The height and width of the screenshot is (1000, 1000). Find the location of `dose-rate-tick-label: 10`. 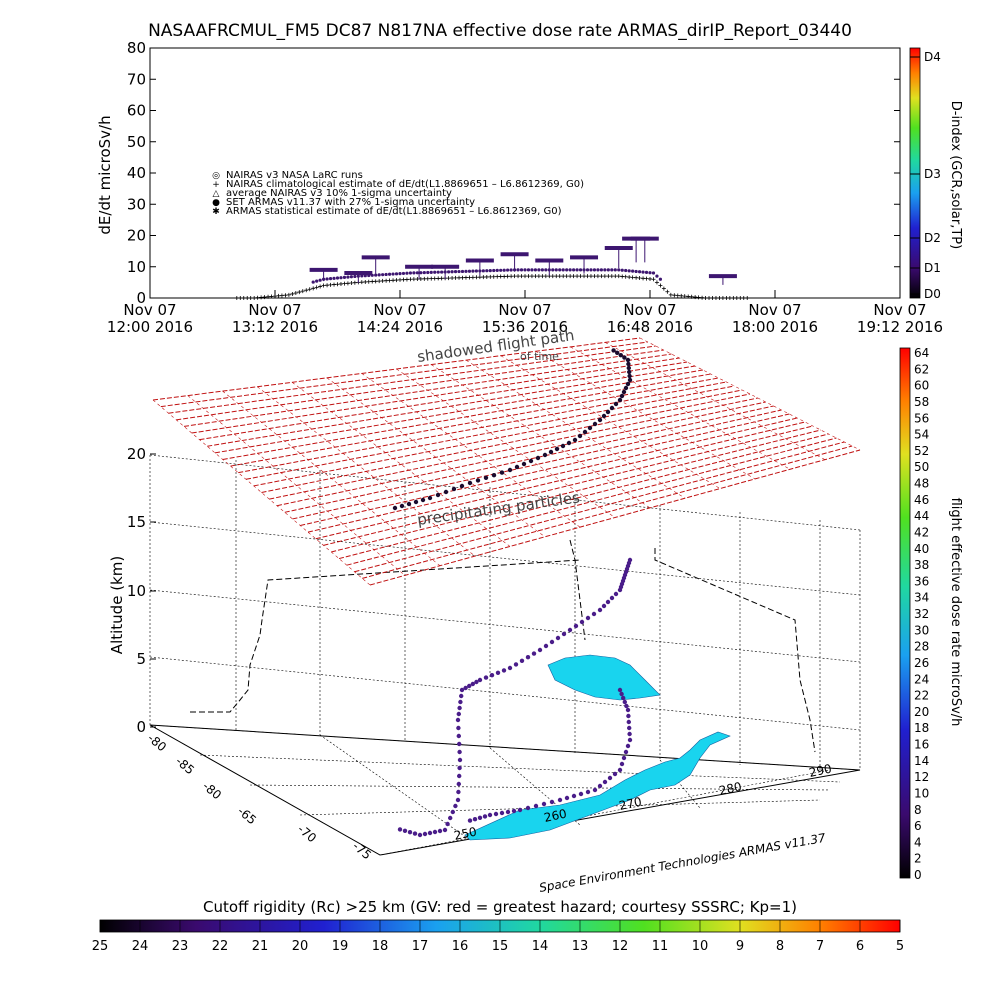

dose-rate-tick-label: 10 is located at coordinates (921, 793).